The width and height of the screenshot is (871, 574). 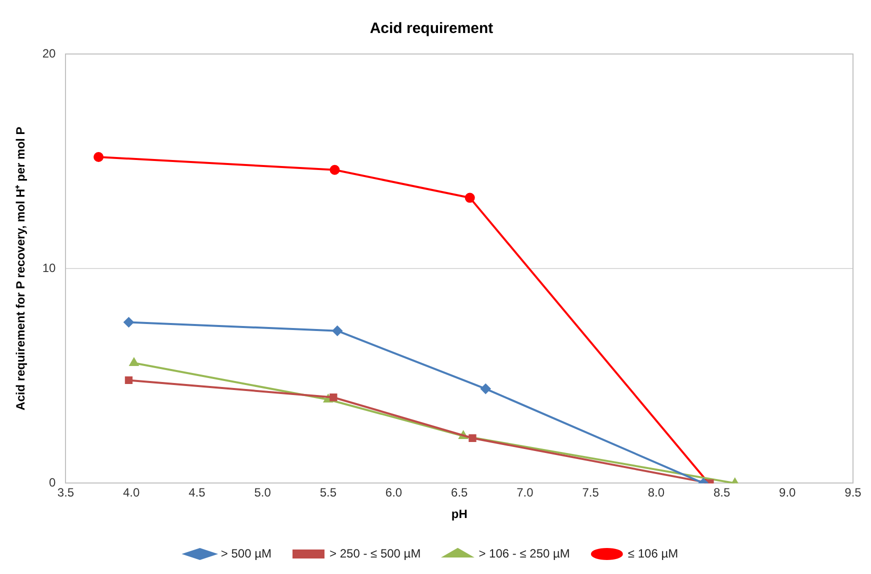 I want to click on x-tick-label: 6.0, so click(x=393, y=493).